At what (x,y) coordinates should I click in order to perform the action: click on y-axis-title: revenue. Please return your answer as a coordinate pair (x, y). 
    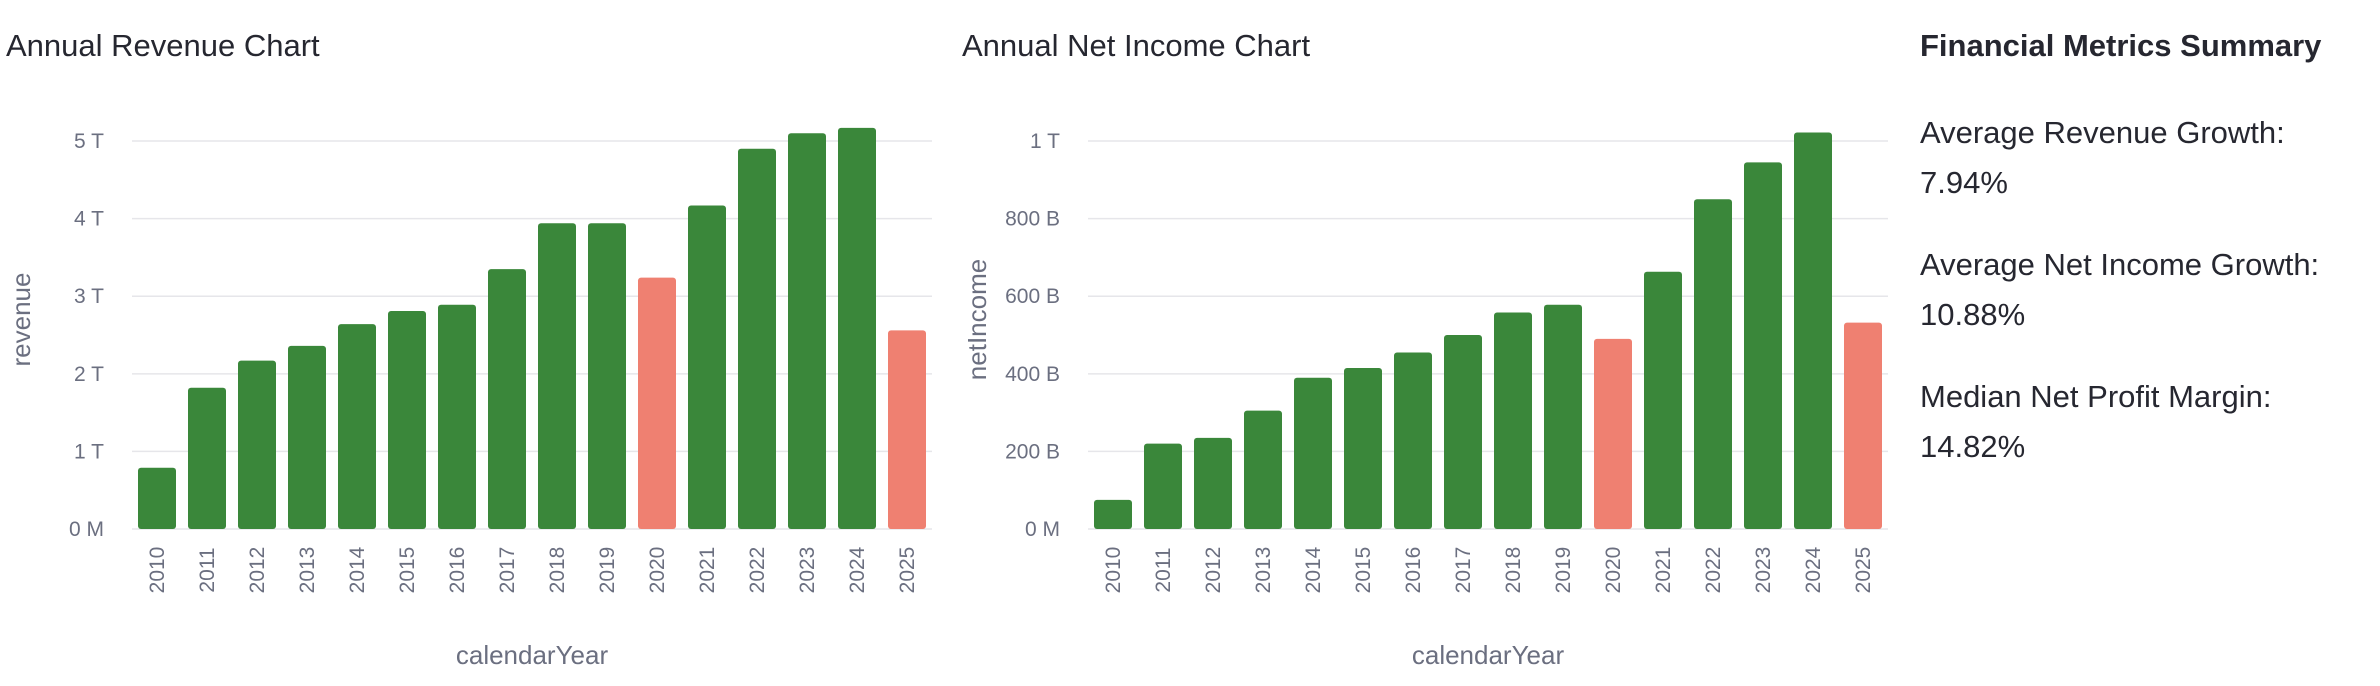
    Looking at the image, I should click on (21, 320).